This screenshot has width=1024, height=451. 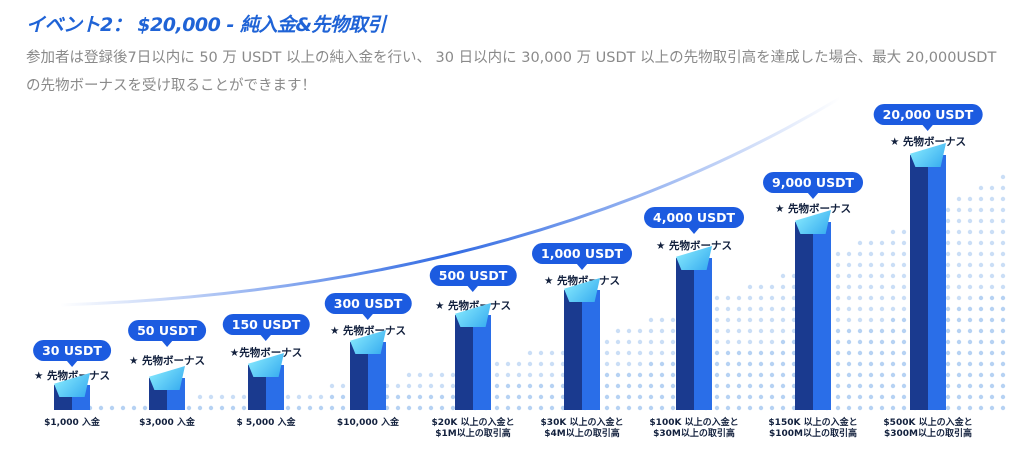 What do you see at coordinates (694, 423) in the screenshot?
I see `condition-line-1: $100K 以上の入金と` at bounding box center [694, 423].